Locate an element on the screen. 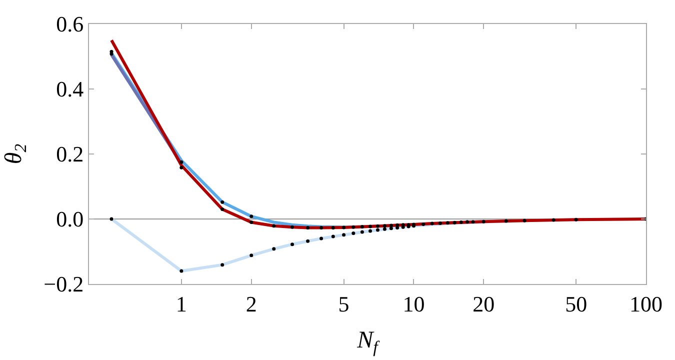 The image size is (675, 360). y-tick-label: 0.0 is located at coordinates (70, 219).